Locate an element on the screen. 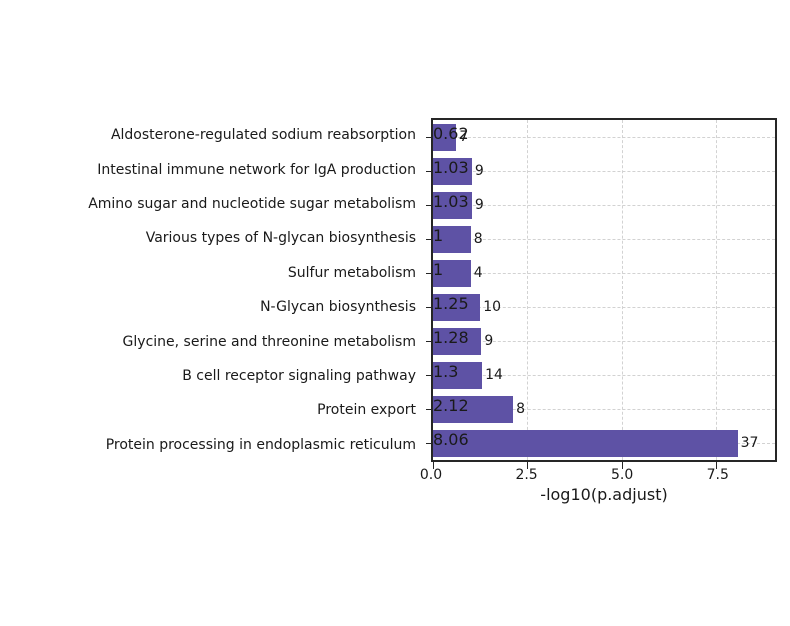 This screenshot has height=626, width=790. bar-count-label: 7 is located at coordinates (464, 137).